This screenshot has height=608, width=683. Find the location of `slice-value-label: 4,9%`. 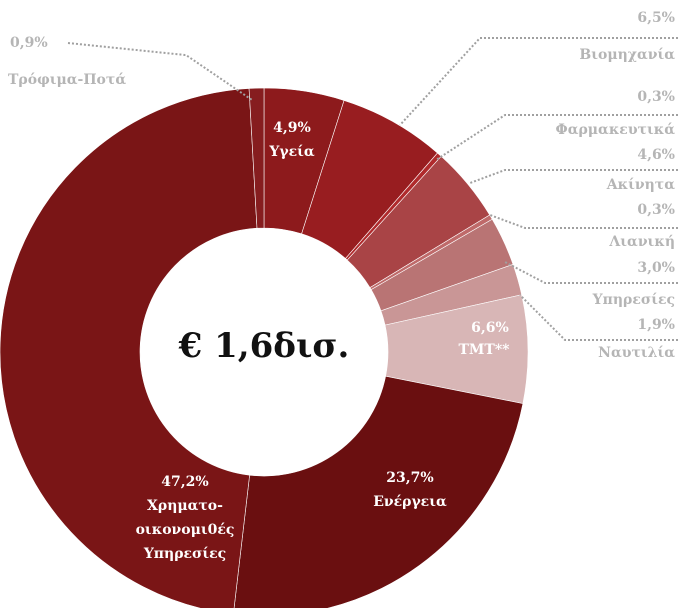

slice-value-label: 4,9% is located at coordinates (292, 128).